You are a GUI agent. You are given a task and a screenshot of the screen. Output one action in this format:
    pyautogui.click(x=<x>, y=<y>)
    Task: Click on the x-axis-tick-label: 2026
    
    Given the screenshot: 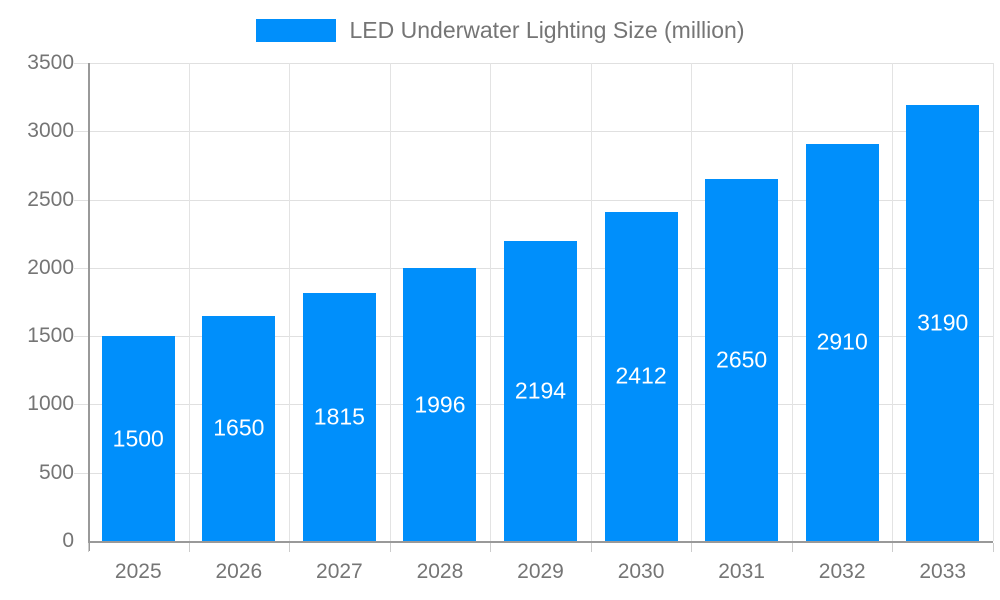 What is the action you would take?
    pyautogui.click(x=239, y=571)
    